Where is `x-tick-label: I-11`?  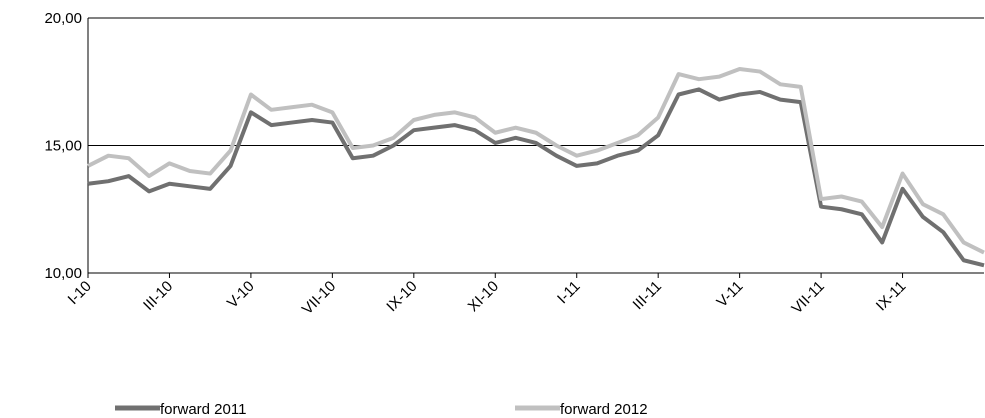
x-tick-label: I-11 is located at coordinates (569, 293).